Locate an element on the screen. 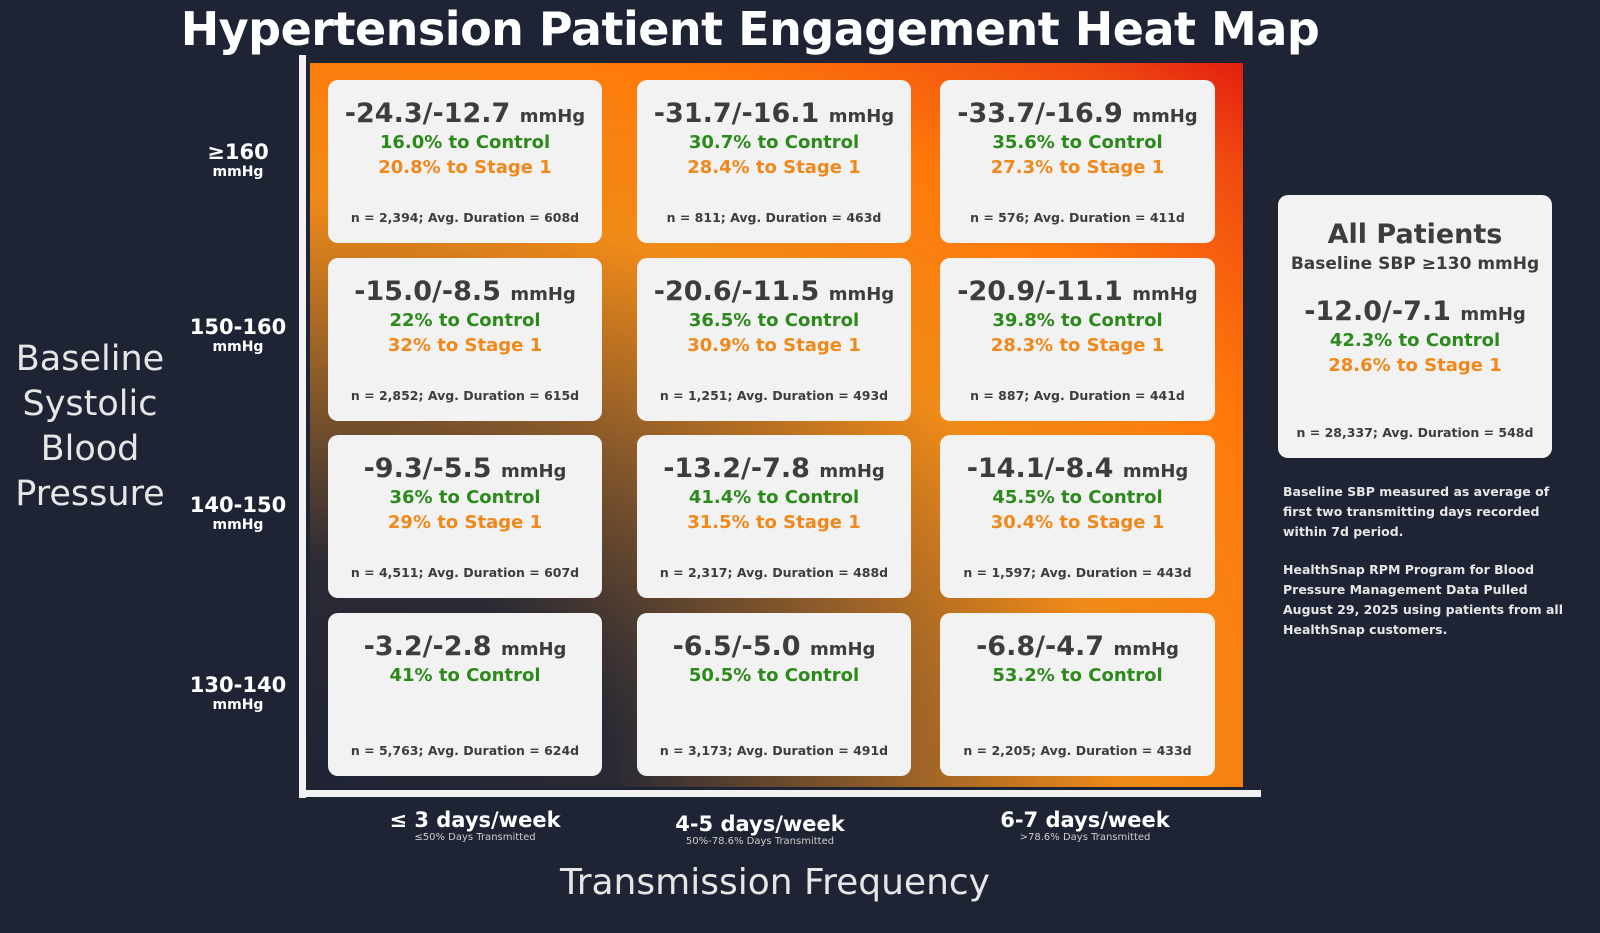 The image size is (1600, 933). all-patients-title: All Patients is located at coordinates (1415, 234).